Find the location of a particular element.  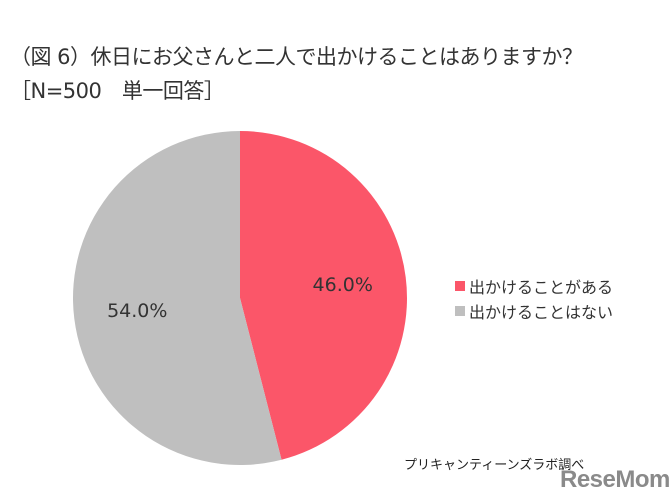

source-note: プリキャンティーンズラボ調べ is located at coordinates (494, 465).